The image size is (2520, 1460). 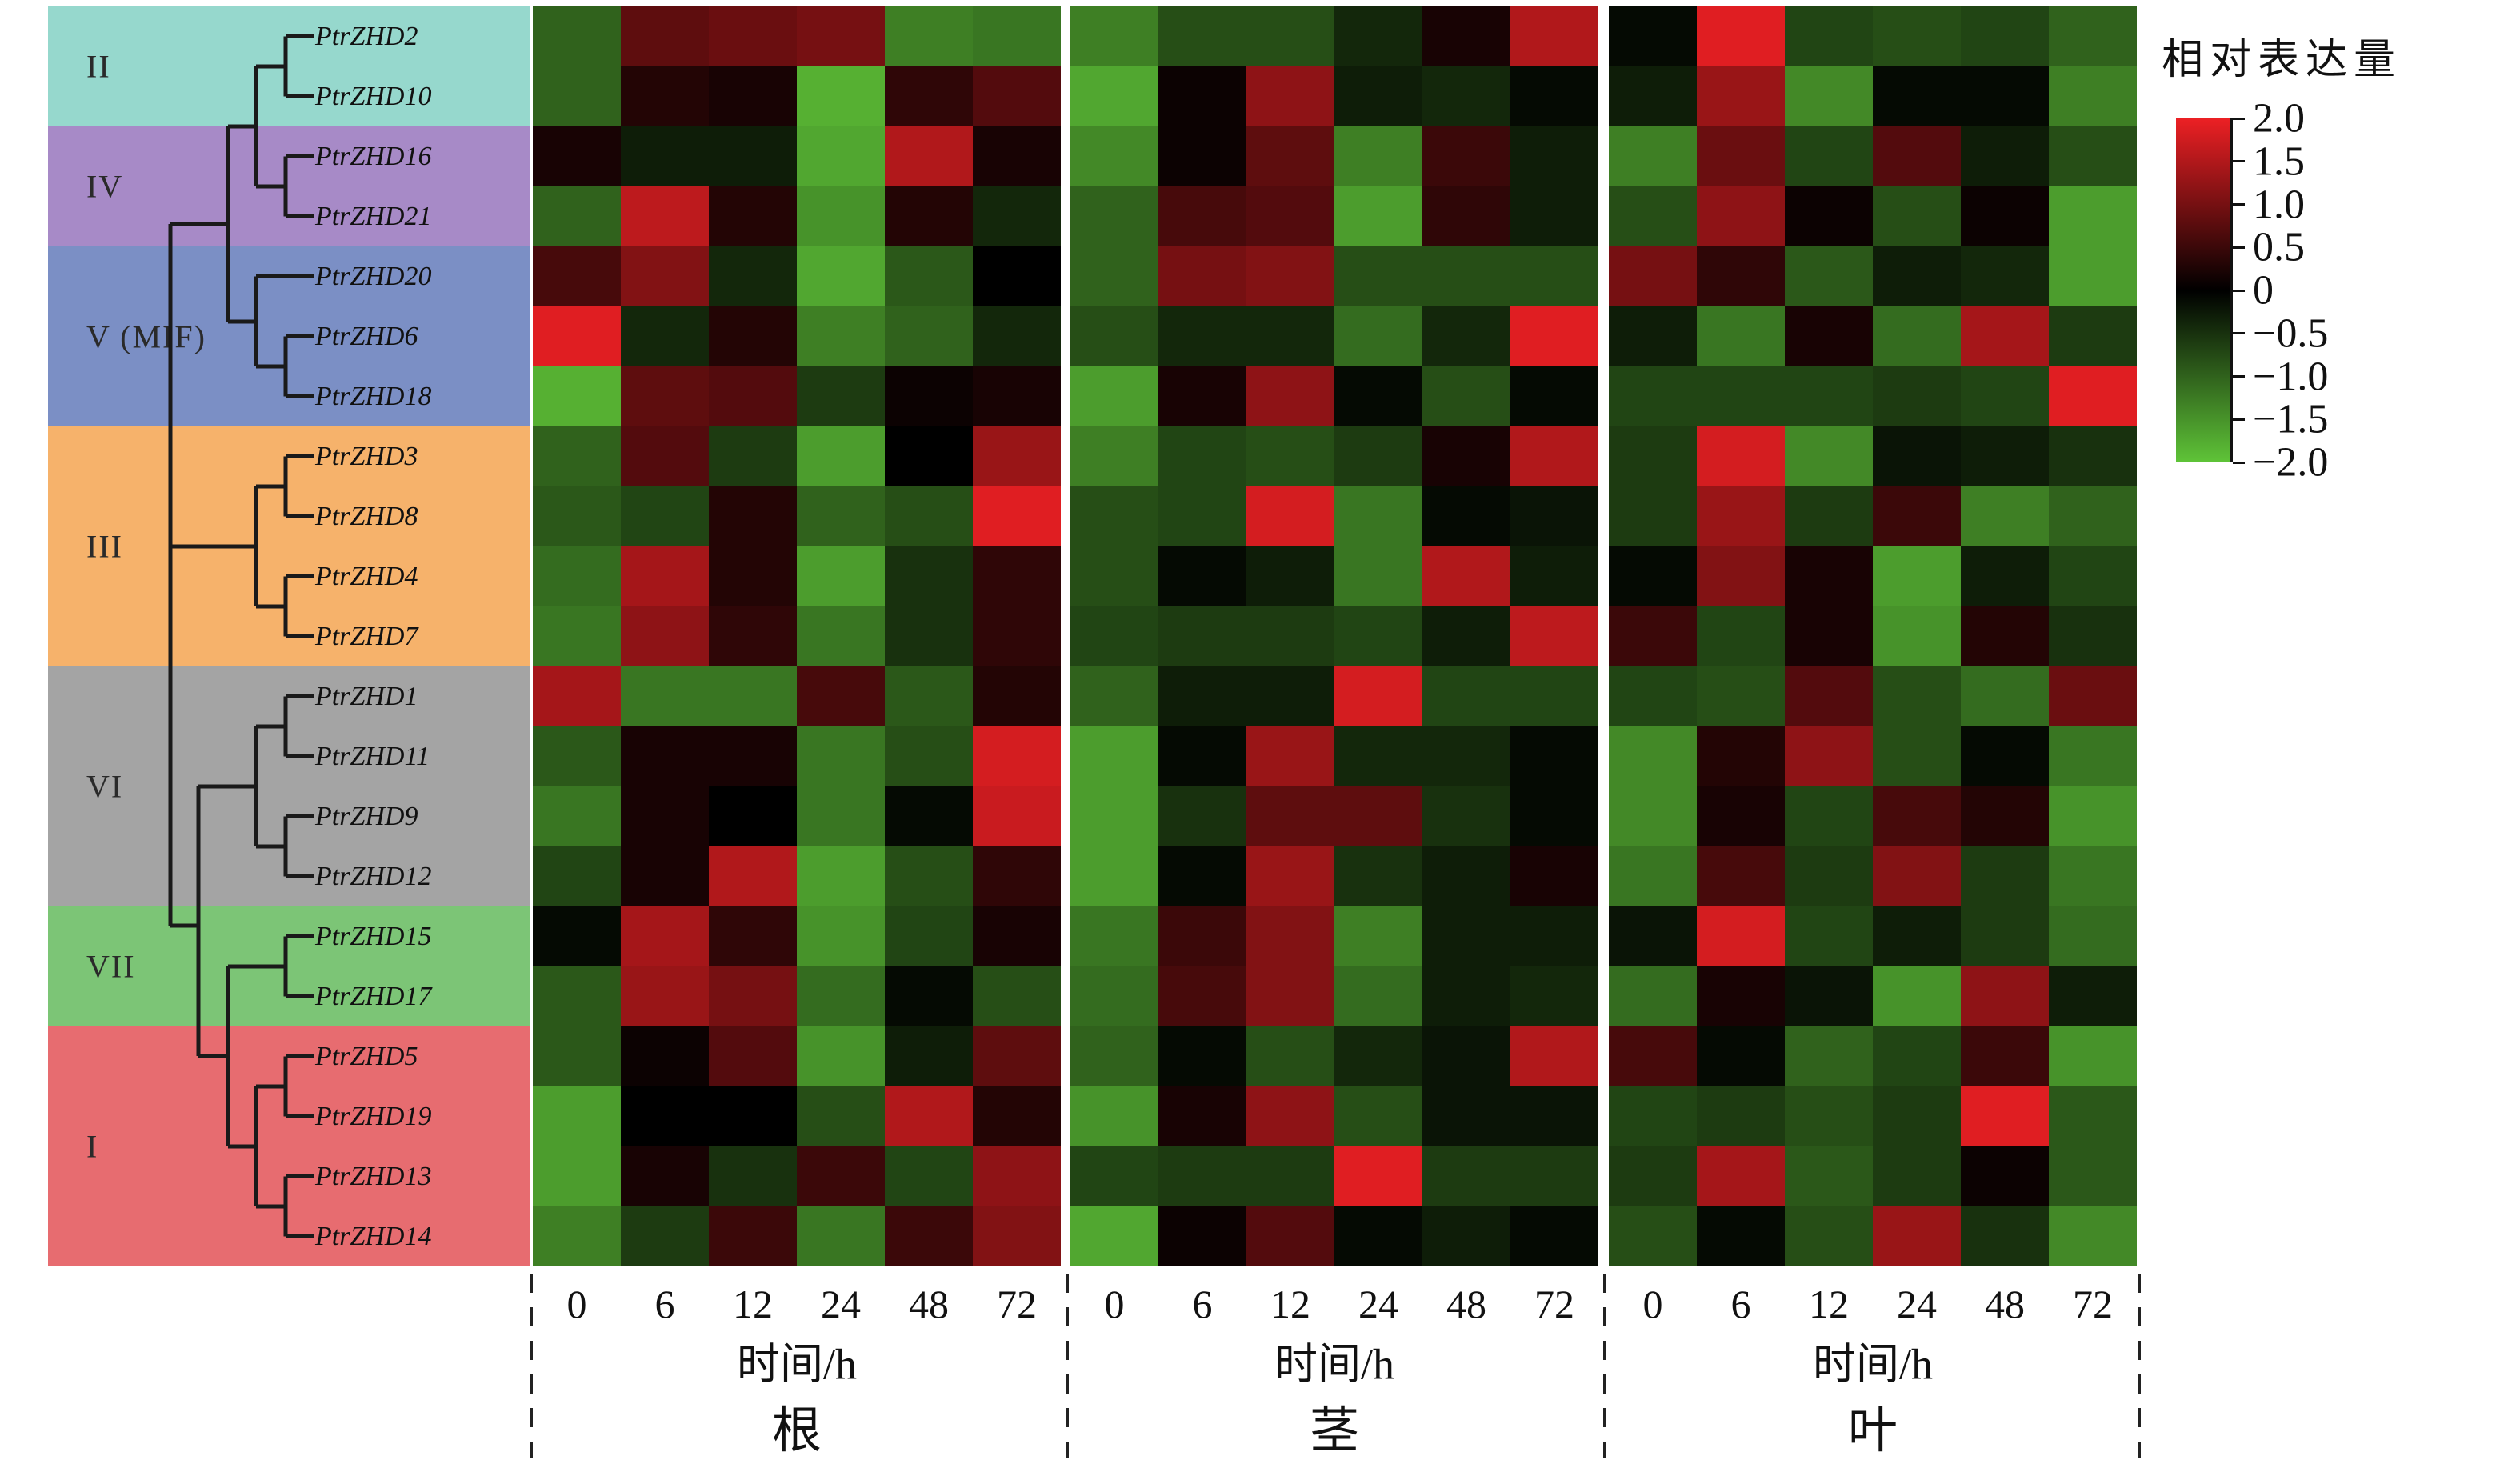 What do you see at coordinates (1873, 1364) in the screenshot?
I see `time-axis-label: 时间/h` at bounding box center [1873, 1364].